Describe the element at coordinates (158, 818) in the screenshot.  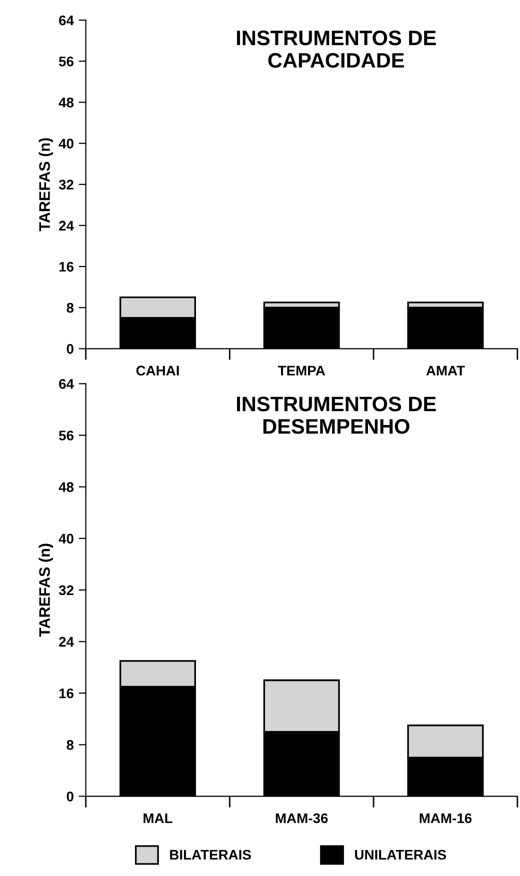
I see `x-tick-label: MAL` at that location.